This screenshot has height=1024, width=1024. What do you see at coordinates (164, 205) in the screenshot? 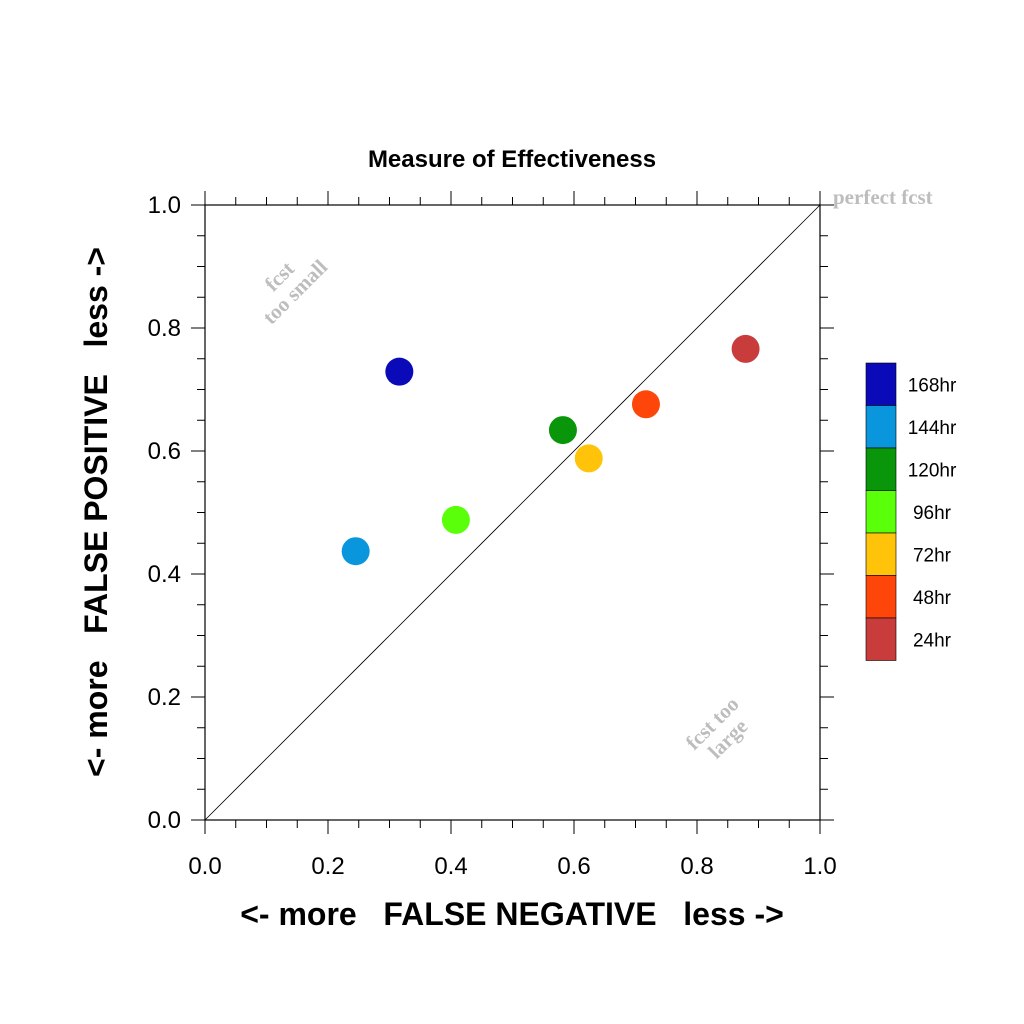
I see `y-tick-label: 1.0` at bounding box center [164, 205].